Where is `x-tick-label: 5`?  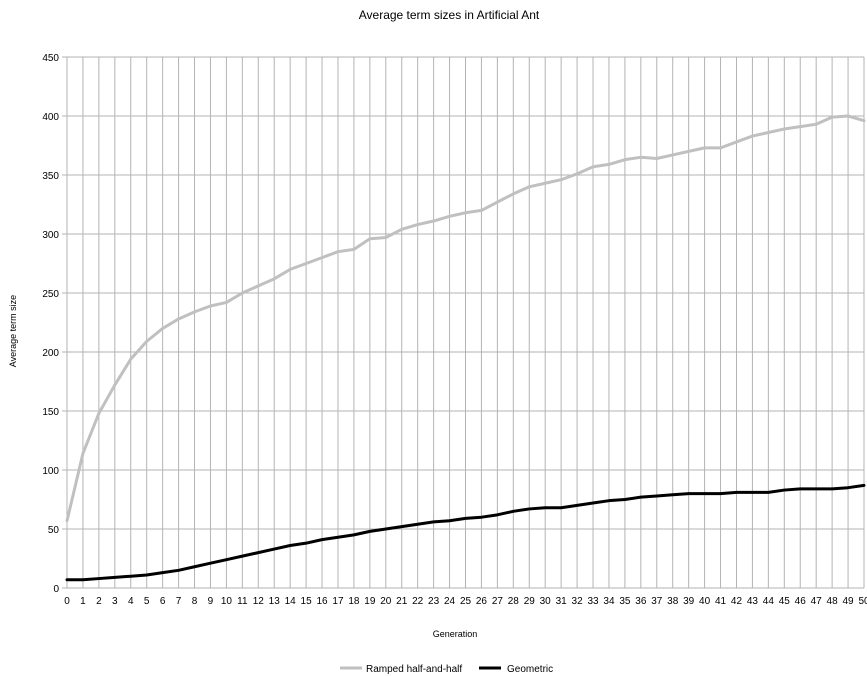
x-tick-label: 5 is located at coordinates (147, 601).